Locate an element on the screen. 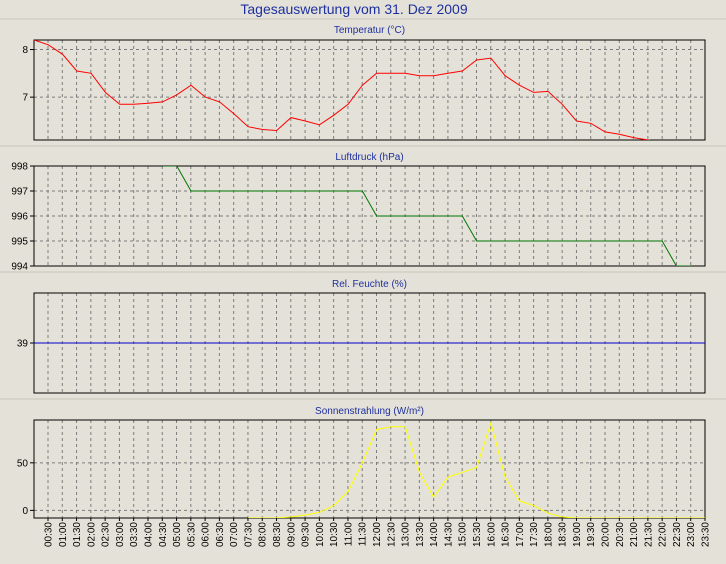 This screenshot has width=726, height=564. x-tick-label: 11:00 is located at coordinates (348, 534).